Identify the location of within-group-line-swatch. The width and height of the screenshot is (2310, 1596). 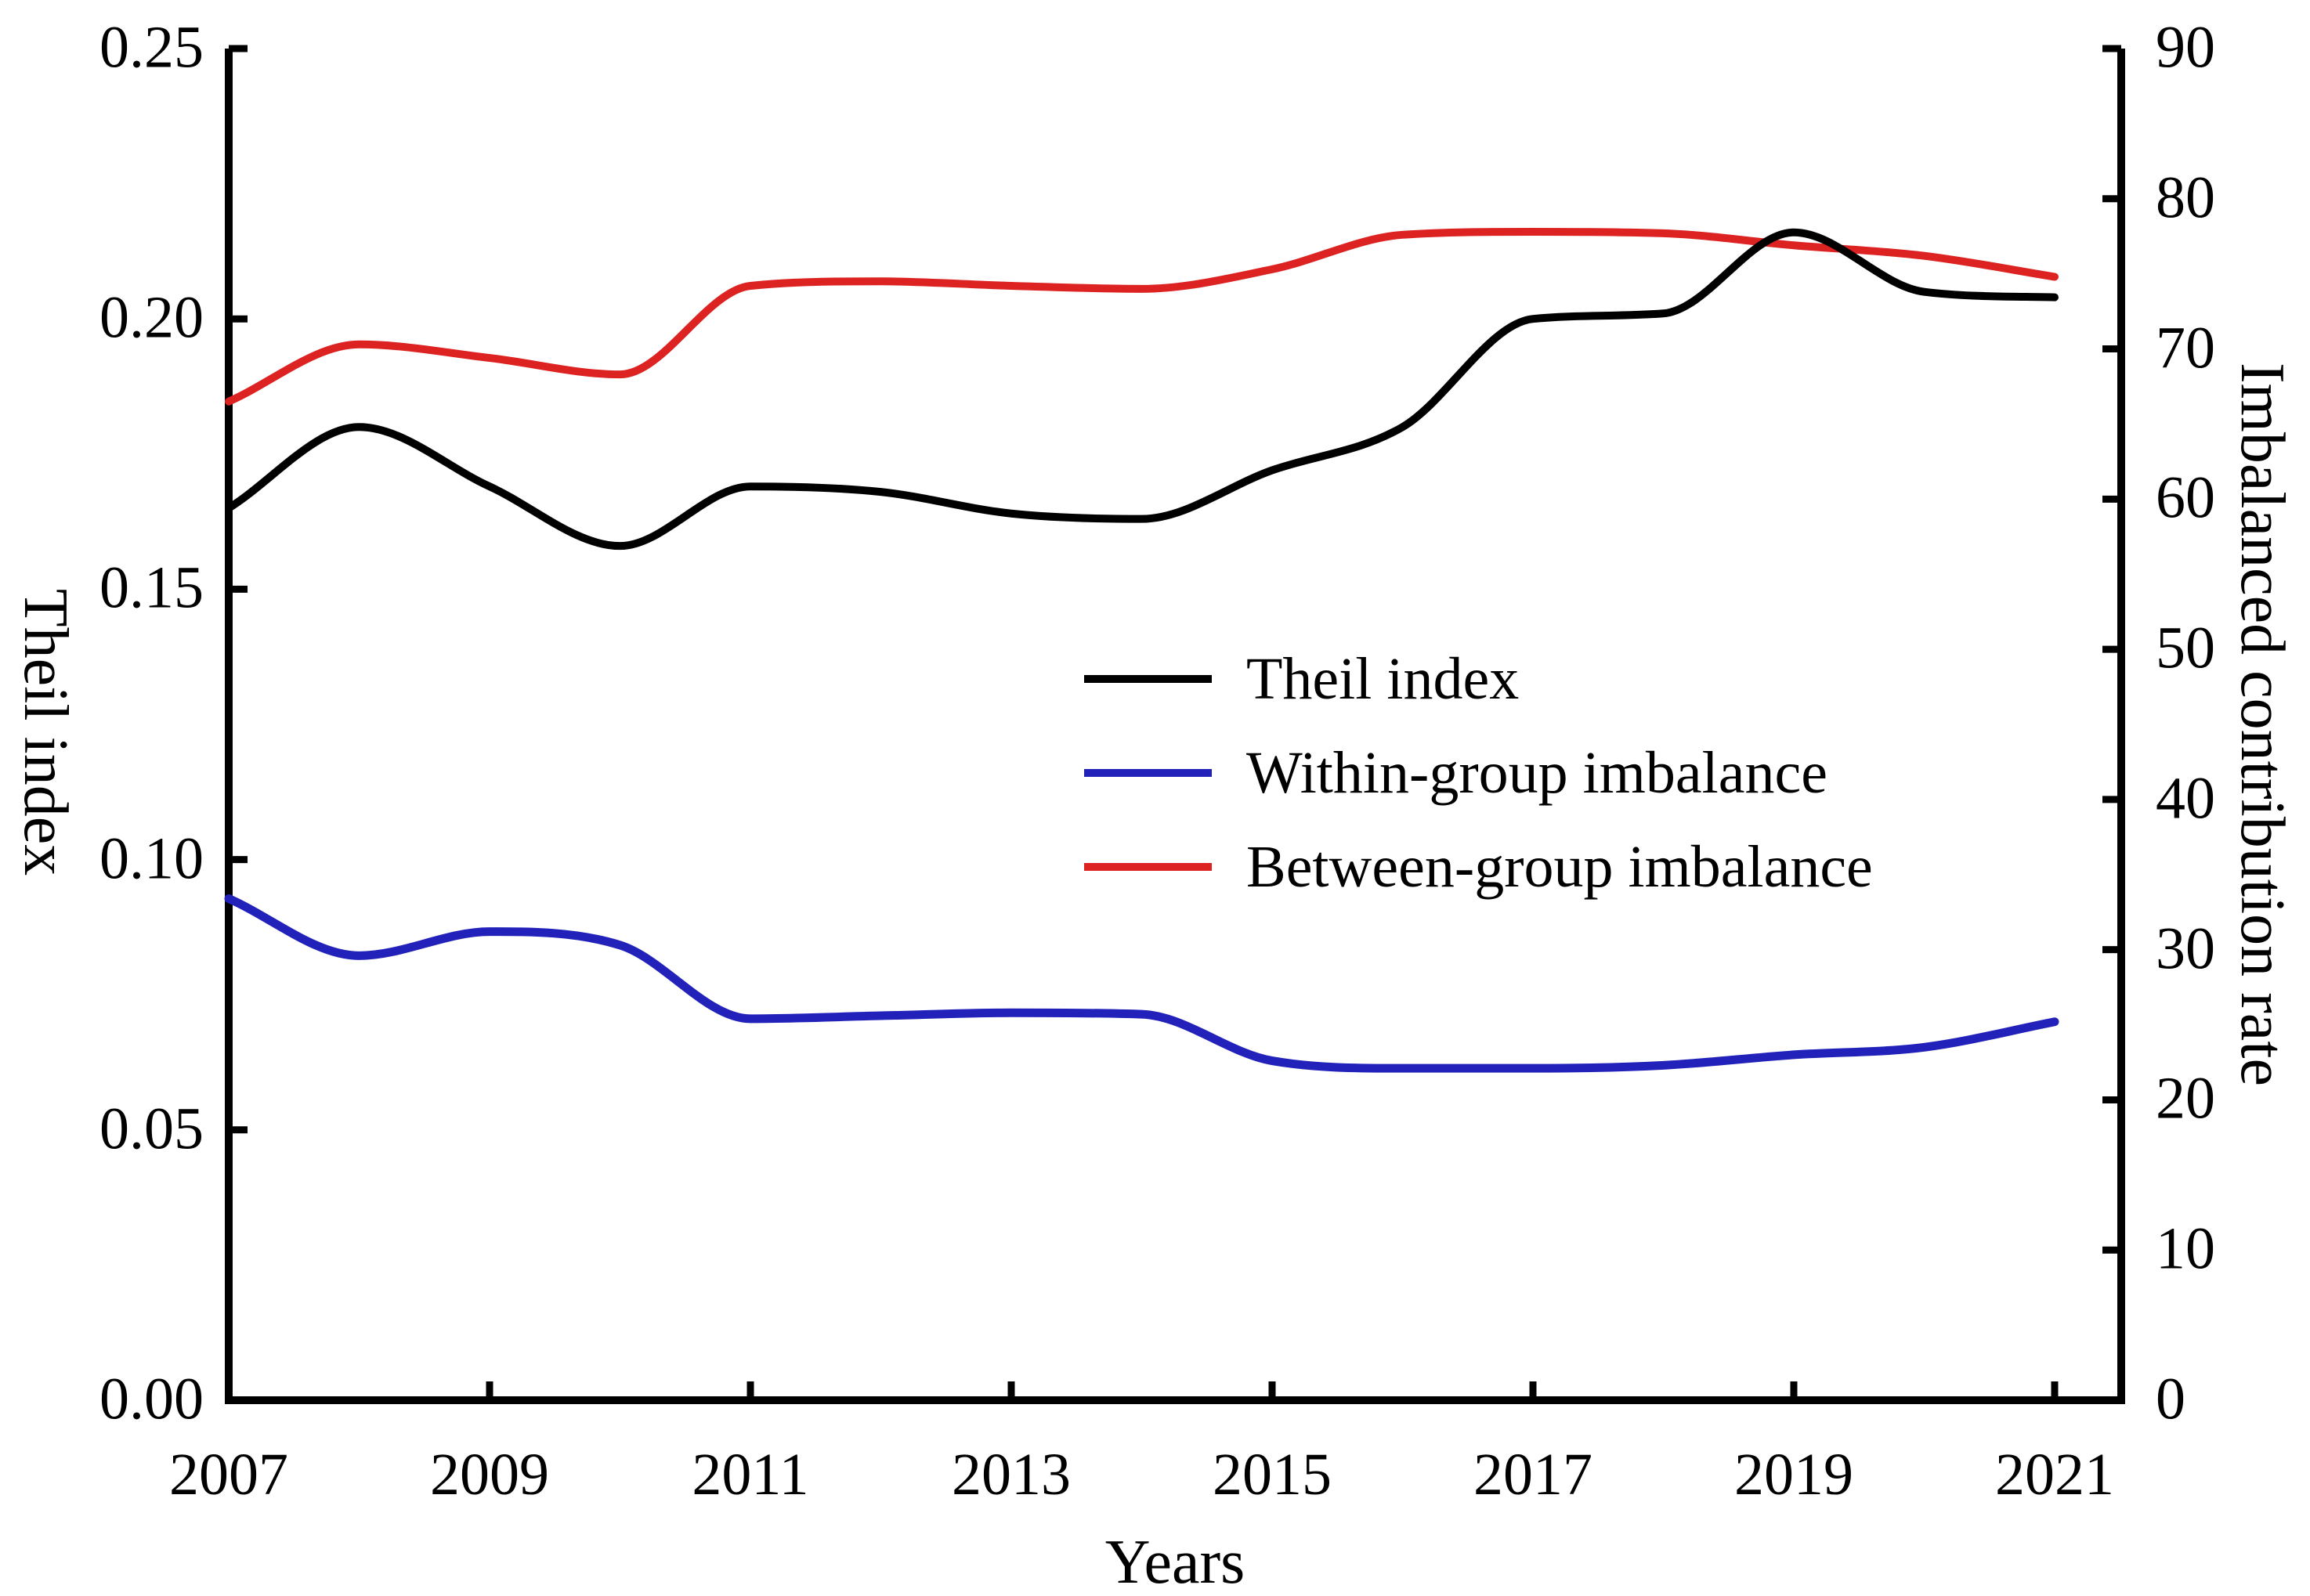
(1148, 773).